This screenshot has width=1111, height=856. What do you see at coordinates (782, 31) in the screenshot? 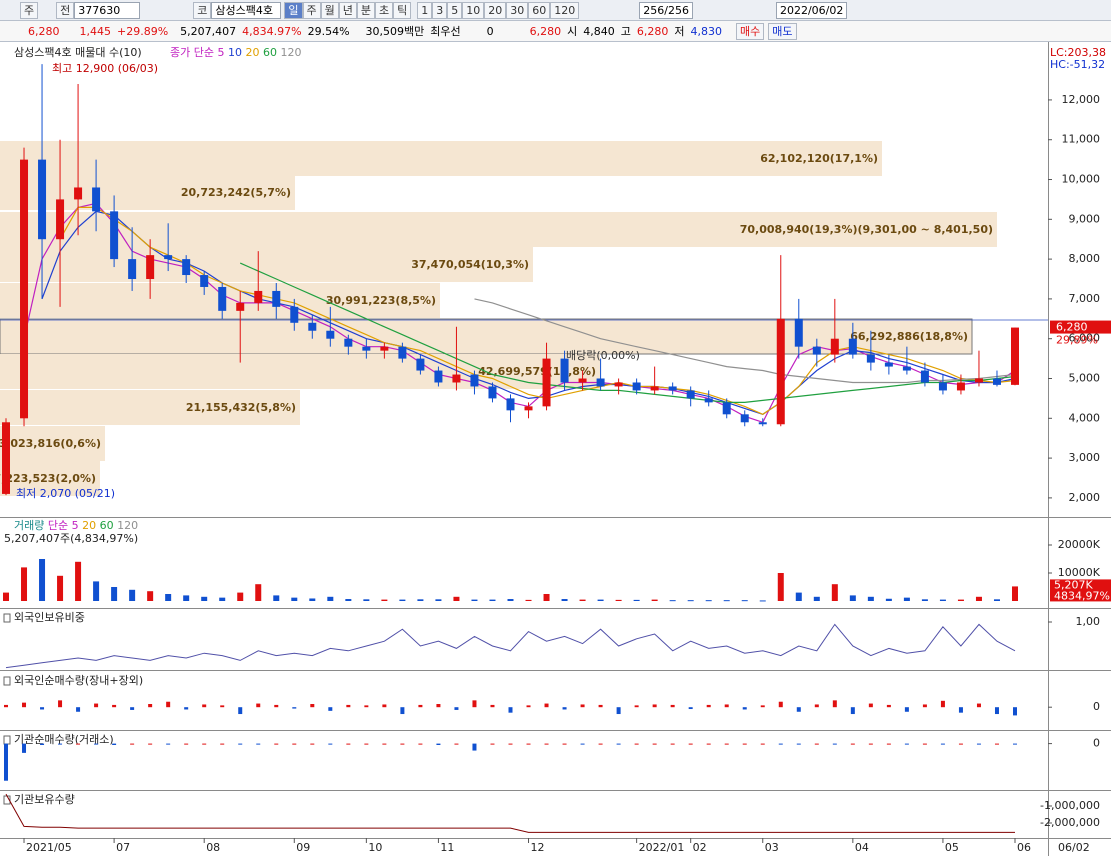
I see `sell-button: 매도` at bounding box center [782, 31].